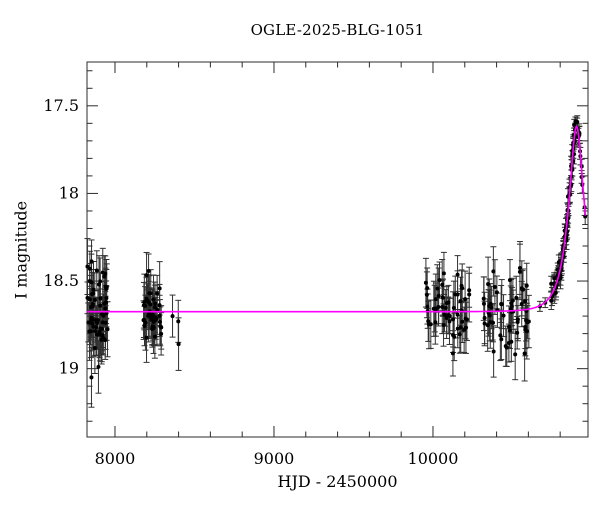 Image resolution: width=600 pixels, height=512 pixels. Describe the element at coordinates (274, 458) in the screenshot. I see `x-tick-label: 9000` at that location.